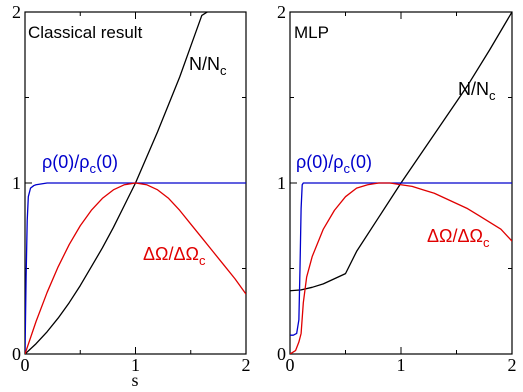 The width and height of the screenshot is (523, 392). I want to click on x-axis-label: s, so click(134, 380).